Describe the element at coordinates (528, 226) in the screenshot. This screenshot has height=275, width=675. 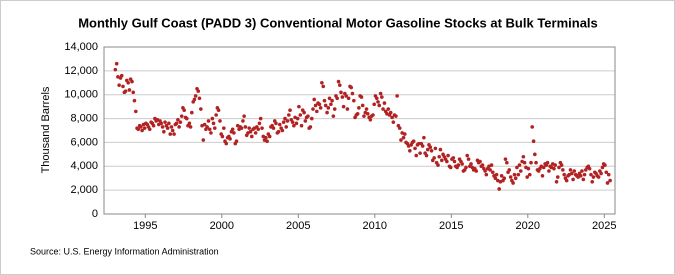
I see `x-tick-label: 2020` at that location.